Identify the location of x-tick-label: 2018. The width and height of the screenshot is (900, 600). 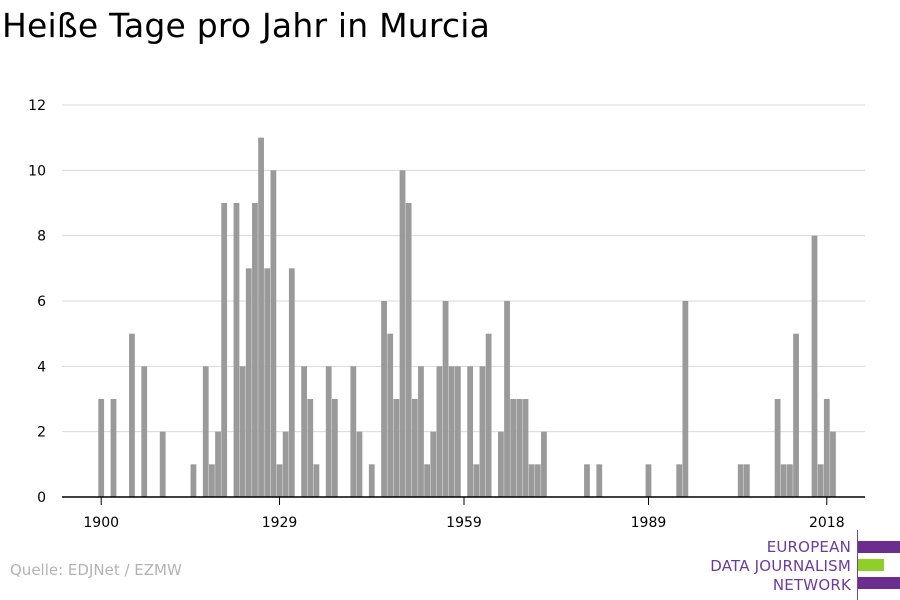
(827, 523).